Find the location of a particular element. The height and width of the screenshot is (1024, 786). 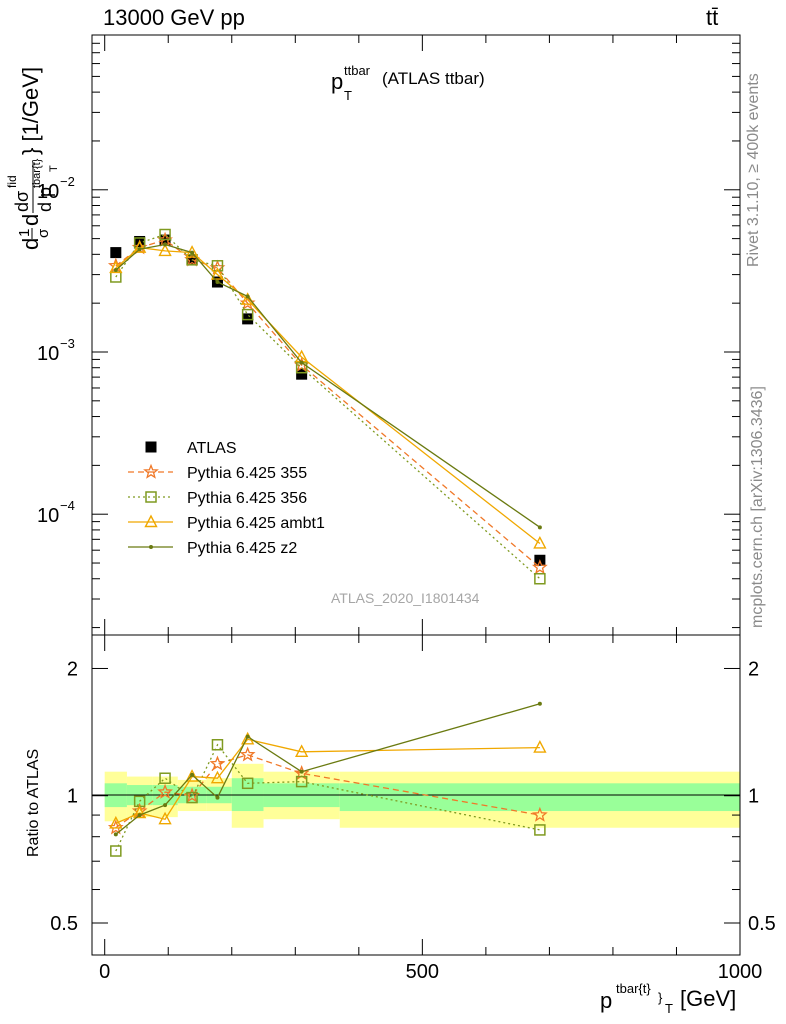

ratio-ytick-label: 0.5 is located at coordinates (64, 924).